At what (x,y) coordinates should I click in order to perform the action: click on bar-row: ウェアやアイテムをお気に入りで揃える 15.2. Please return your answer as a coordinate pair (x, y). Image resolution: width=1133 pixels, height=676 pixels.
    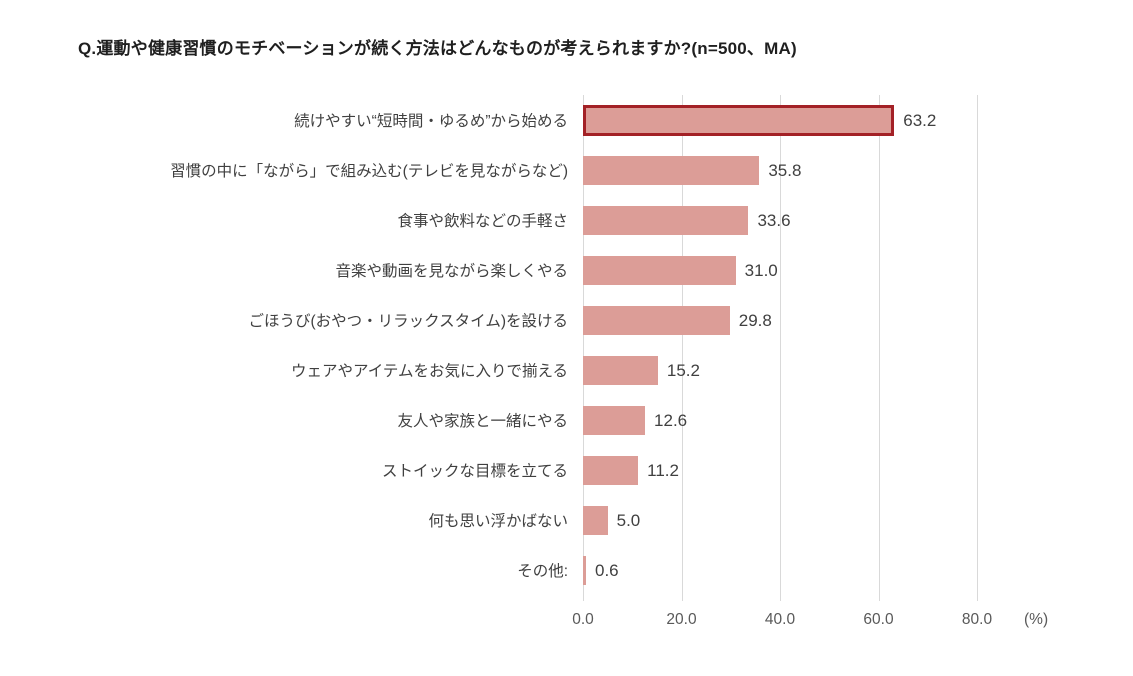
    Looking at the image, I should click on (566, 370).